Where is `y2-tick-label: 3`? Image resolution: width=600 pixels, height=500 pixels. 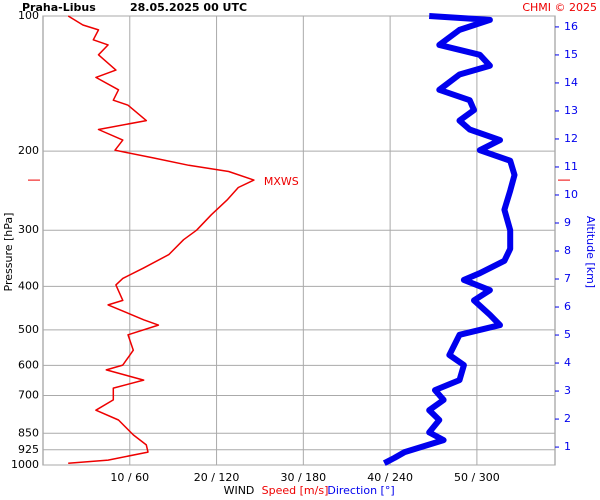 y2-tick-label: 3 is located at coordinates (567, 390).